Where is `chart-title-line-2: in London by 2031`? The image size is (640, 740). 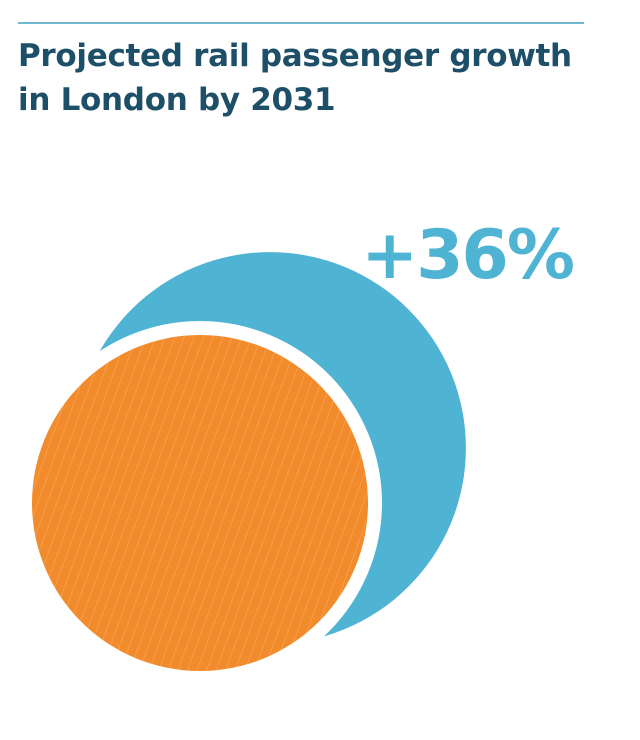 chart-title-line-2: in London by 2031 is located at coordinates (177, 100).